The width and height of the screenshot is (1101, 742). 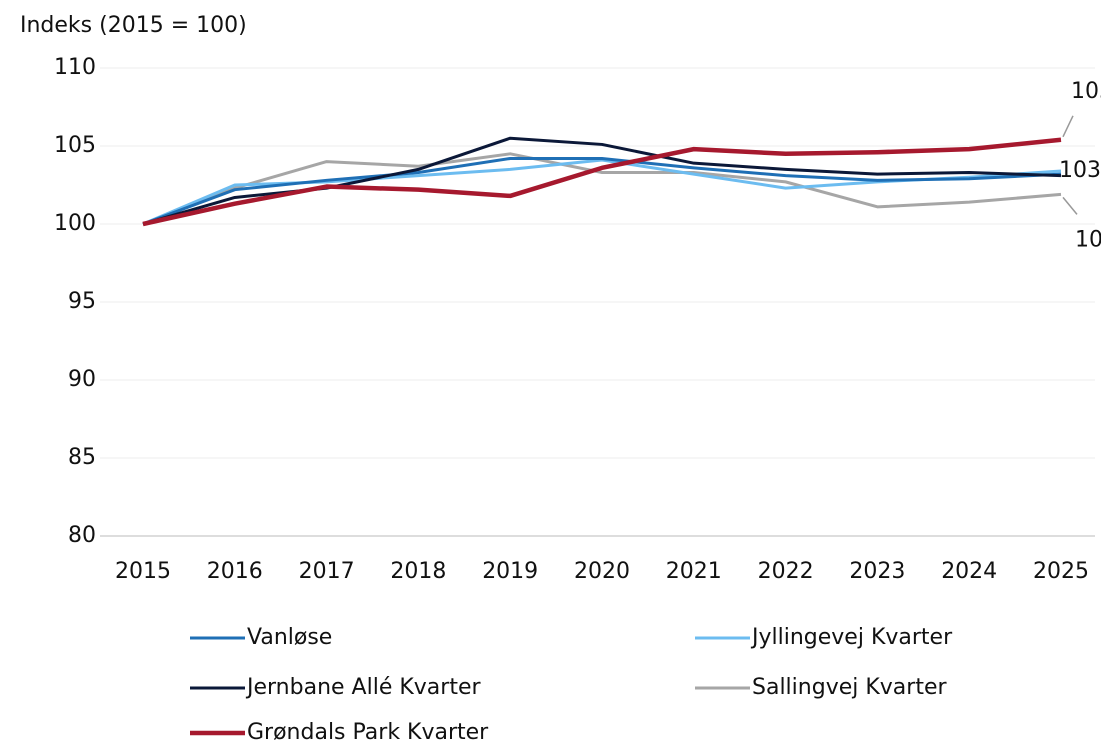 What do you see at coordinates (1088, 239) in the screenshot?
I see `data-label: 102` at bounding box center [1088, 239].